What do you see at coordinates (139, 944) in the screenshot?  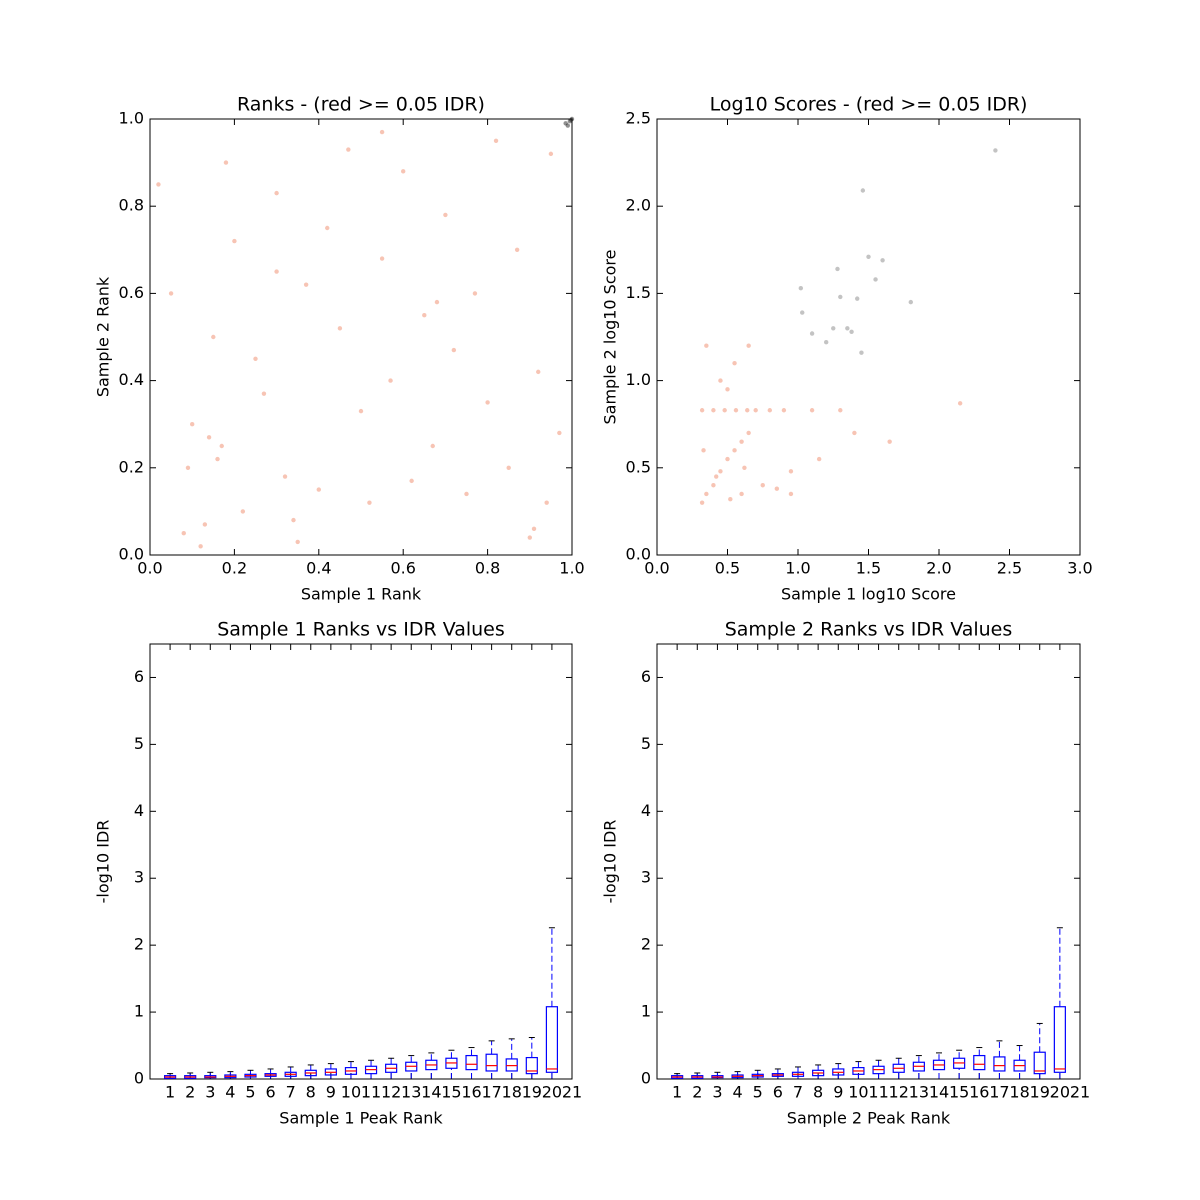 I see `y-tick-label: 2` at bounding box center [139, 944].